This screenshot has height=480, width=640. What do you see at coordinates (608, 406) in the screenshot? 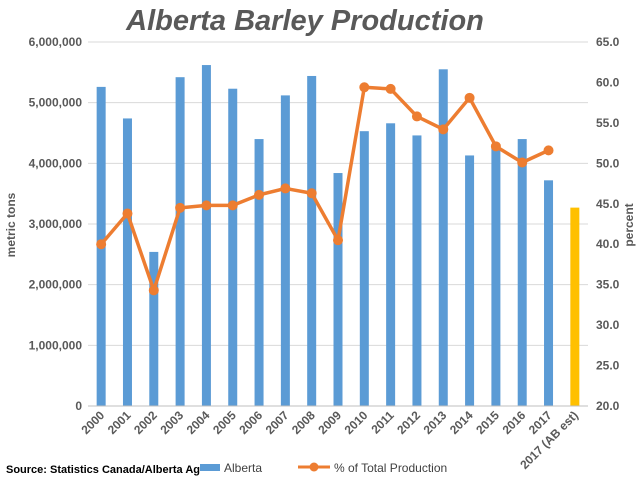
I see `y2-tick-label: 20.0` at bounding box center [608, 406].